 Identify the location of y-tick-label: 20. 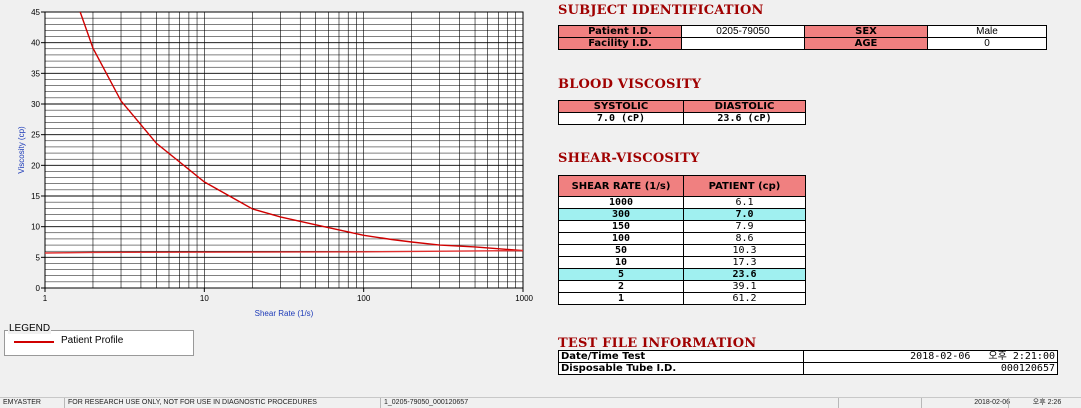
(35, 165).